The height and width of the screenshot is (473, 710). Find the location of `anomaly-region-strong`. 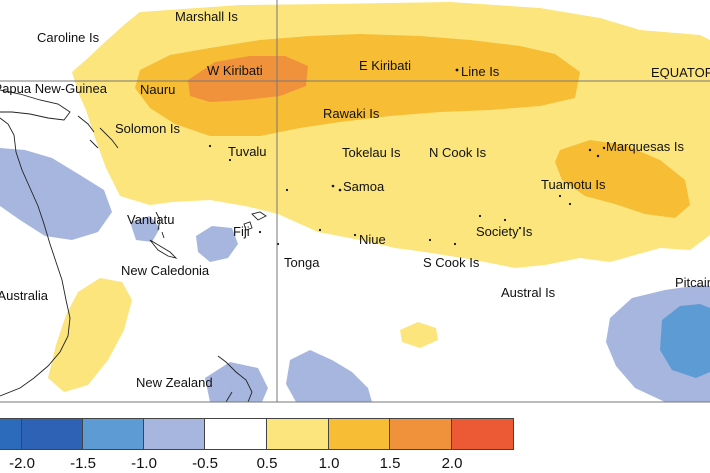

anomaly-region-strong is located at coordinates (248, 79).